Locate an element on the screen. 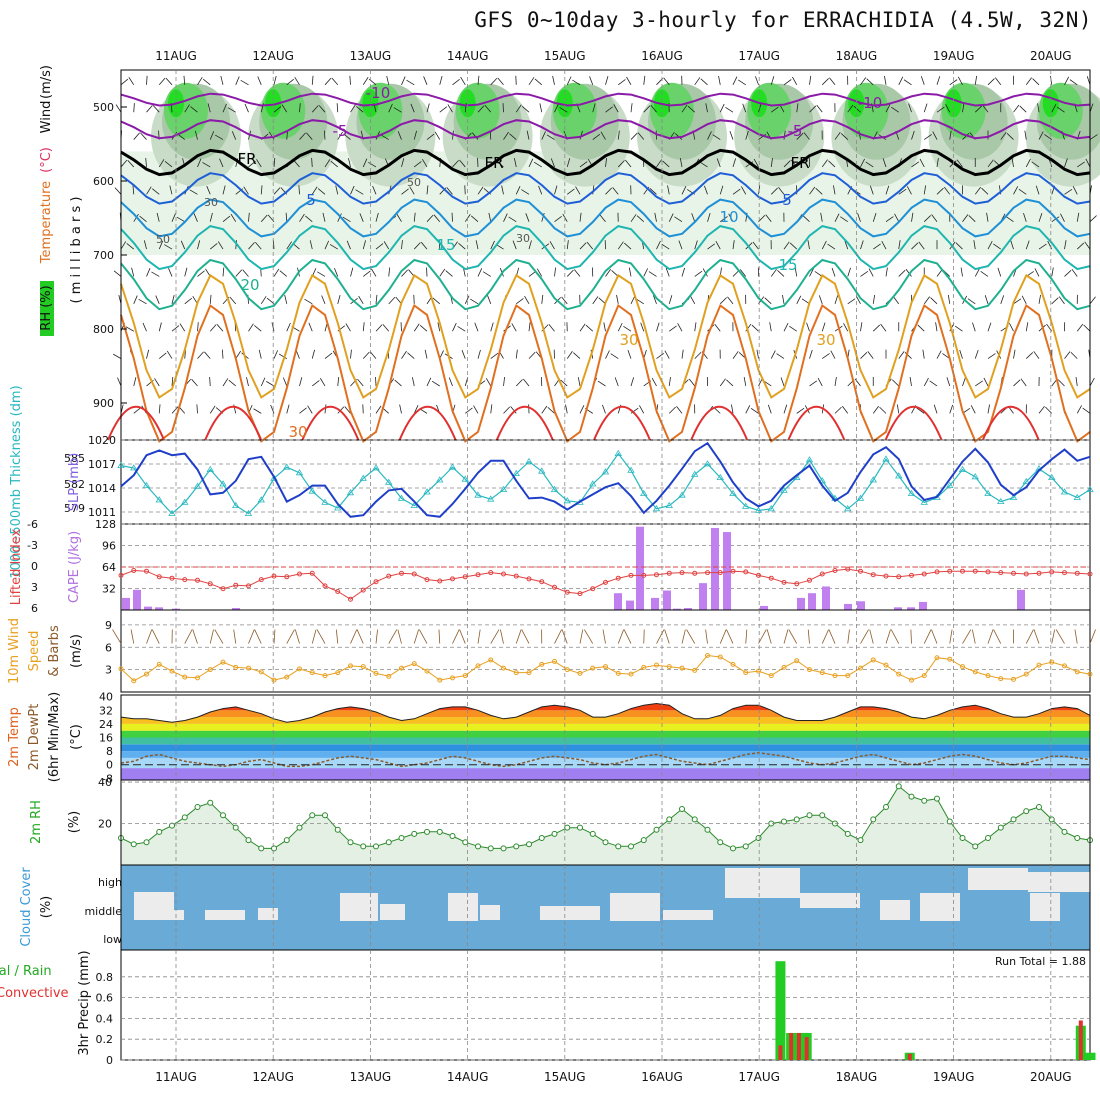 This screenshot has height=1100, width=1100. rh-contour-label: 30 is located at coordinates (523, 238).